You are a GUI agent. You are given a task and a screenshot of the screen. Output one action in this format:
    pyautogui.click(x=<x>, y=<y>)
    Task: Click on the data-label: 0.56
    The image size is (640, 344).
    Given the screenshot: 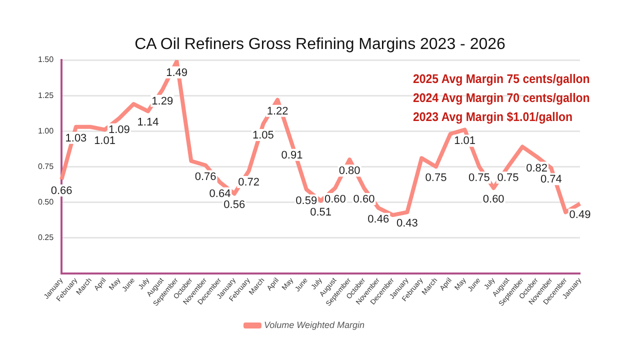 What is the action you would take?
    pyautogui.click(x=235, y=205)
    